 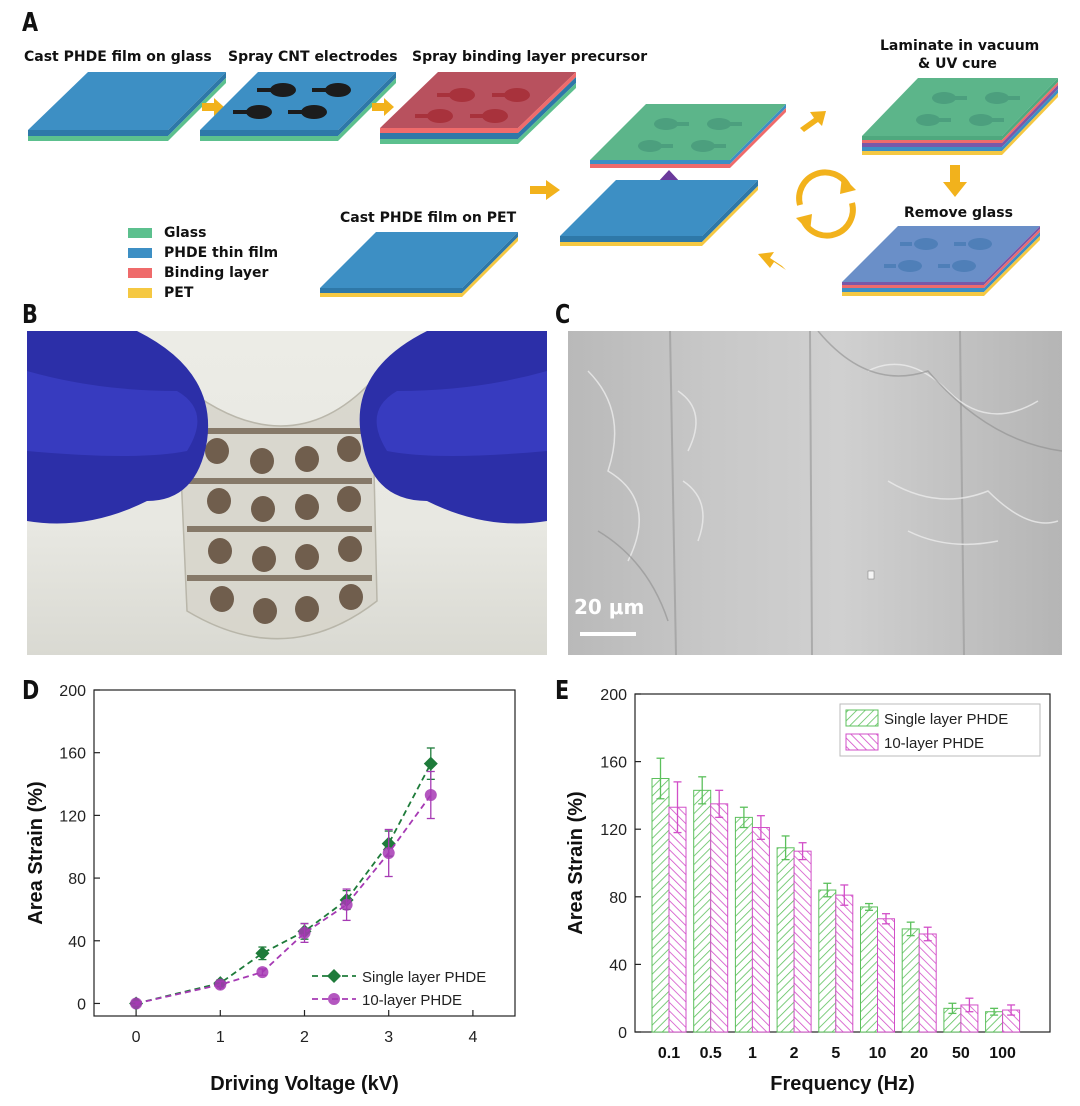 I want to click on stack-flipped-top, so click(x=688, y=136).